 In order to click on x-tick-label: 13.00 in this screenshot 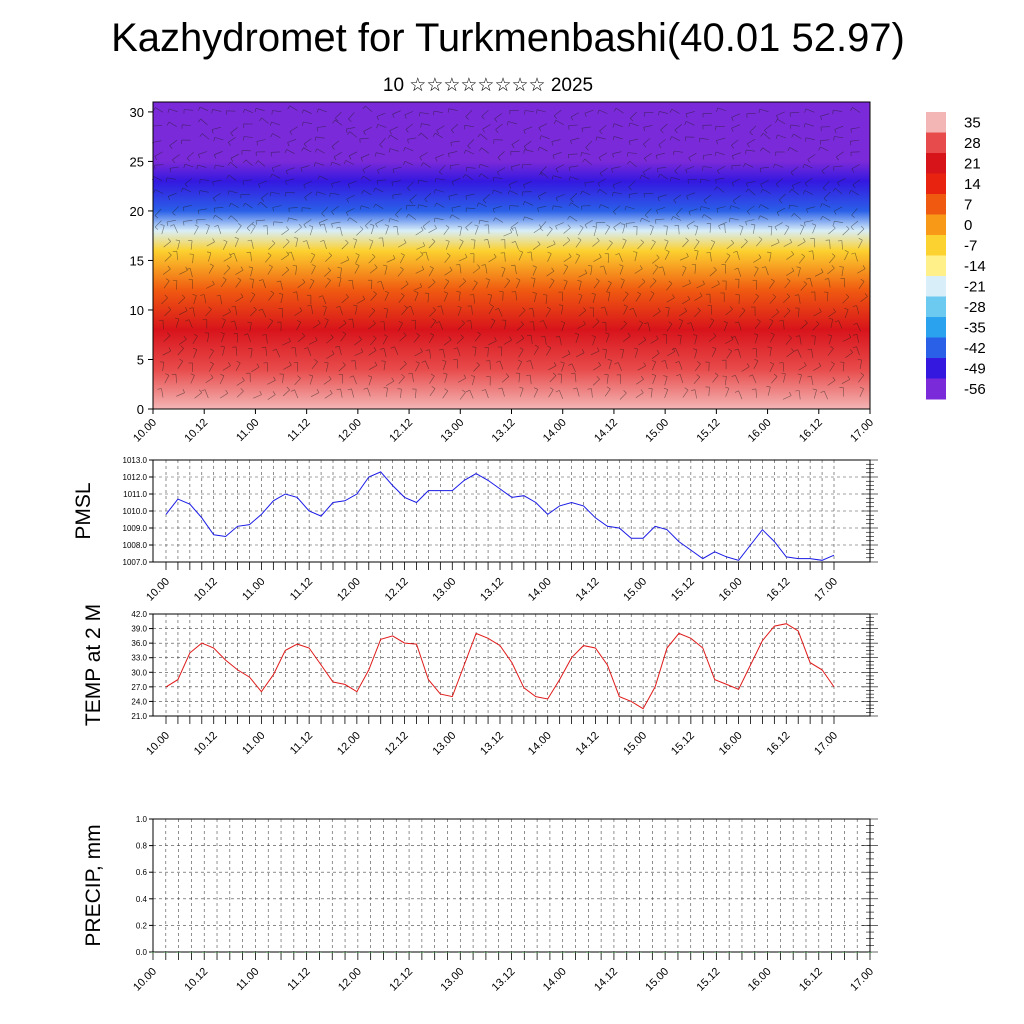, I will do `click(444, 590)`.